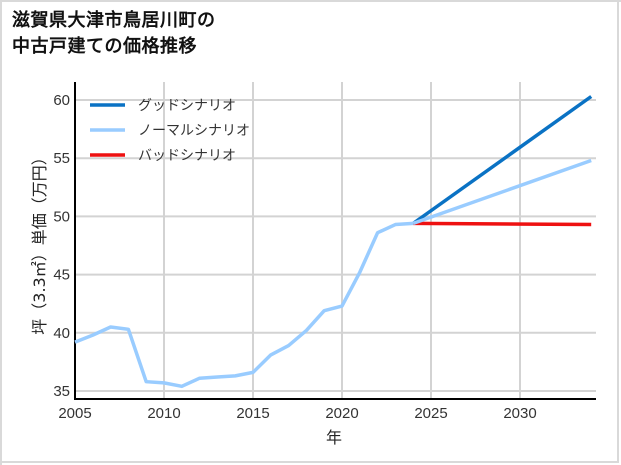 This screenshot has height=465, width=621. What do you see at coordinates (163, 413) in the screenshot?
I see `x-tick-label: 2010` at bounding box center [163, 413].